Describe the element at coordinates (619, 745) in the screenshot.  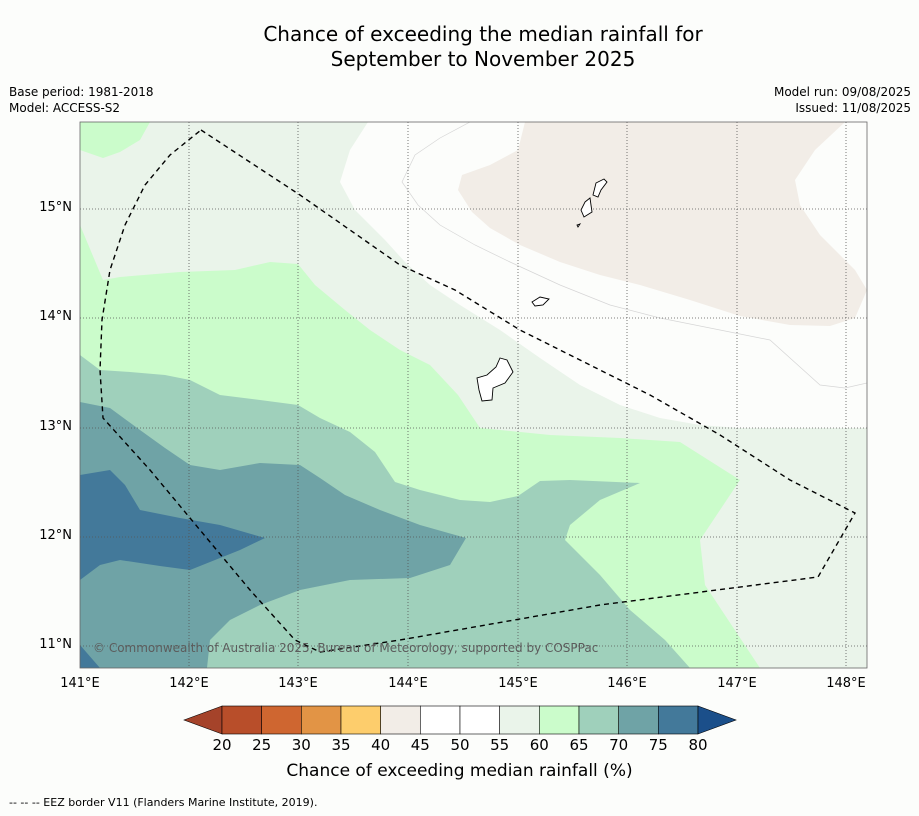
I see `colorbar-tick: 70` at that location.